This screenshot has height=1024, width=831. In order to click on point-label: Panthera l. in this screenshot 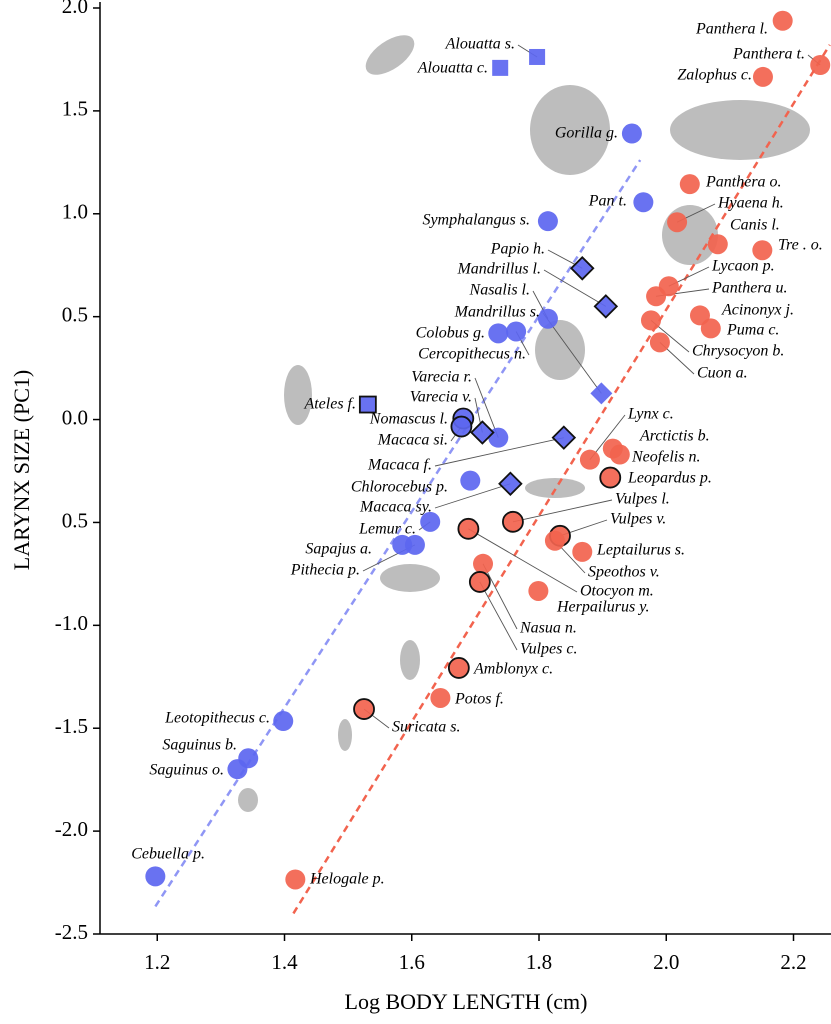, I will do `click(731, 29)`.